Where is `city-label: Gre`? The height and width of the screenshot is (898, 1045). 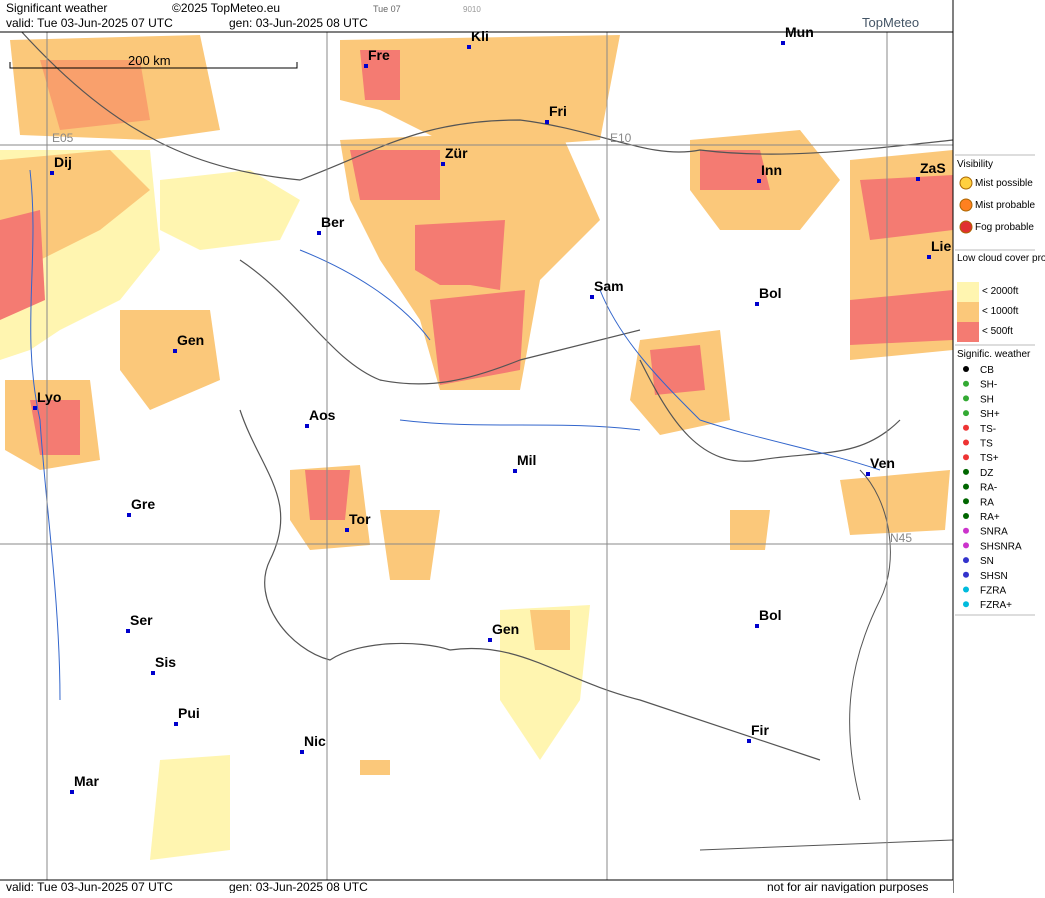 city-label: Gre is located at coordinates (143, 504).